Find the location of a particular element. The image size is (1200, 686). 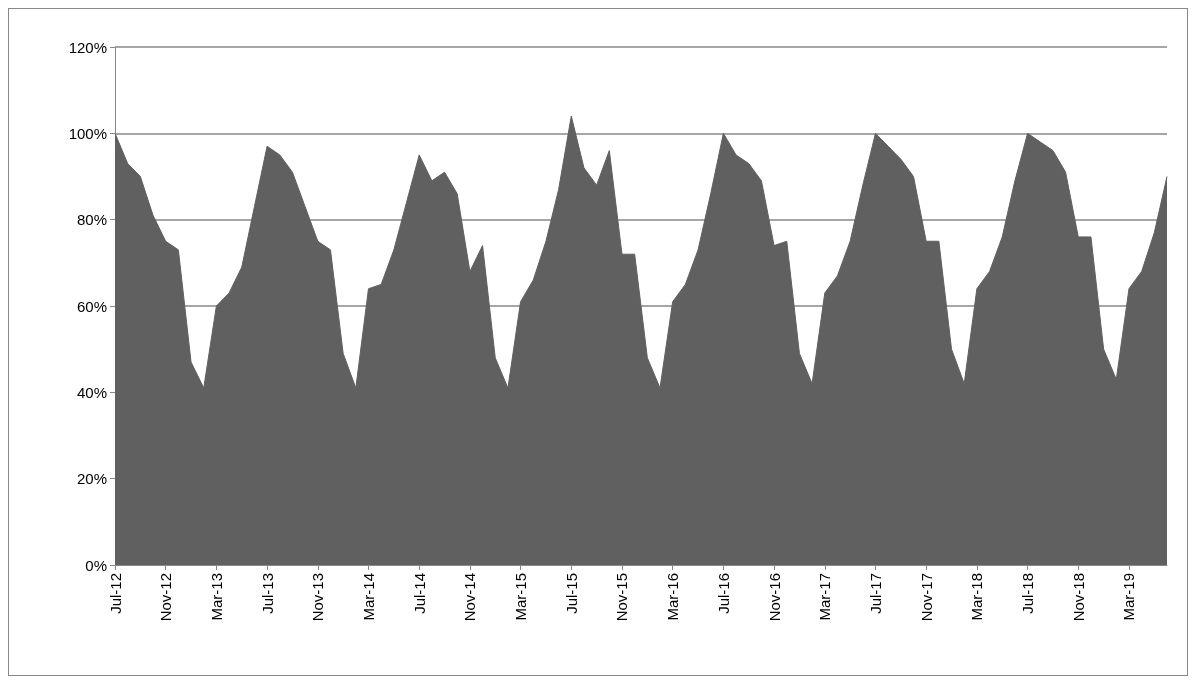

x-tick-label: Mar-14 is located at coordinates (368, 597).